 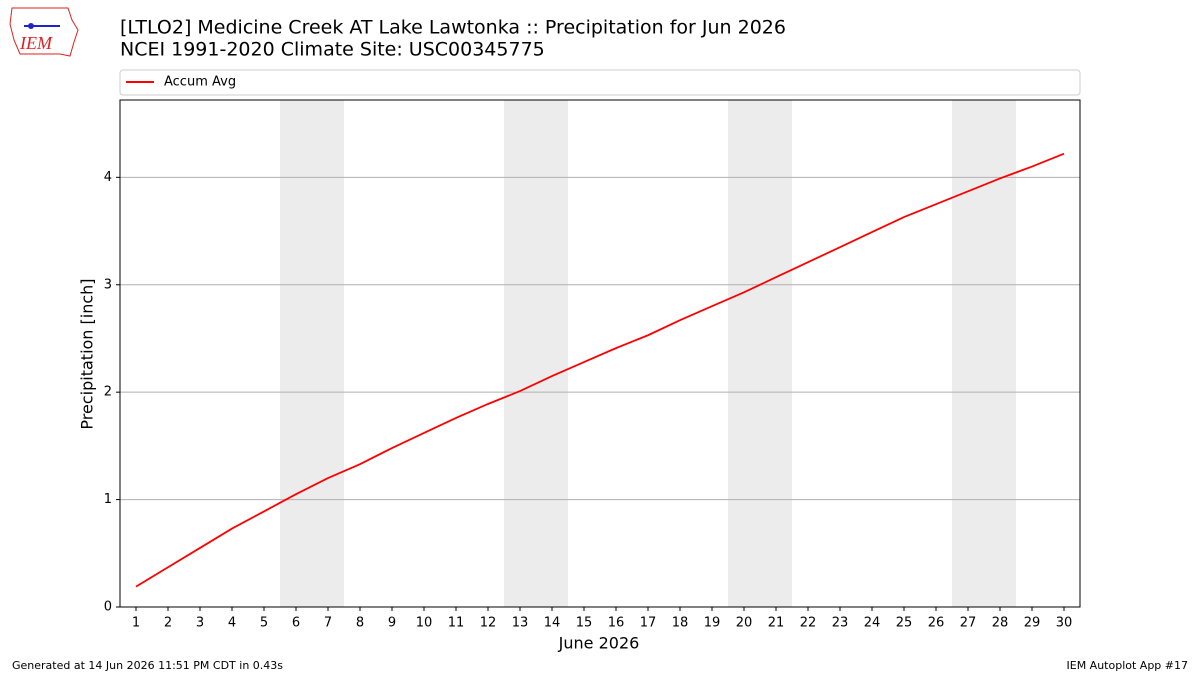 I want to click on x-tick-label: 4, so click(x=232, y=623).